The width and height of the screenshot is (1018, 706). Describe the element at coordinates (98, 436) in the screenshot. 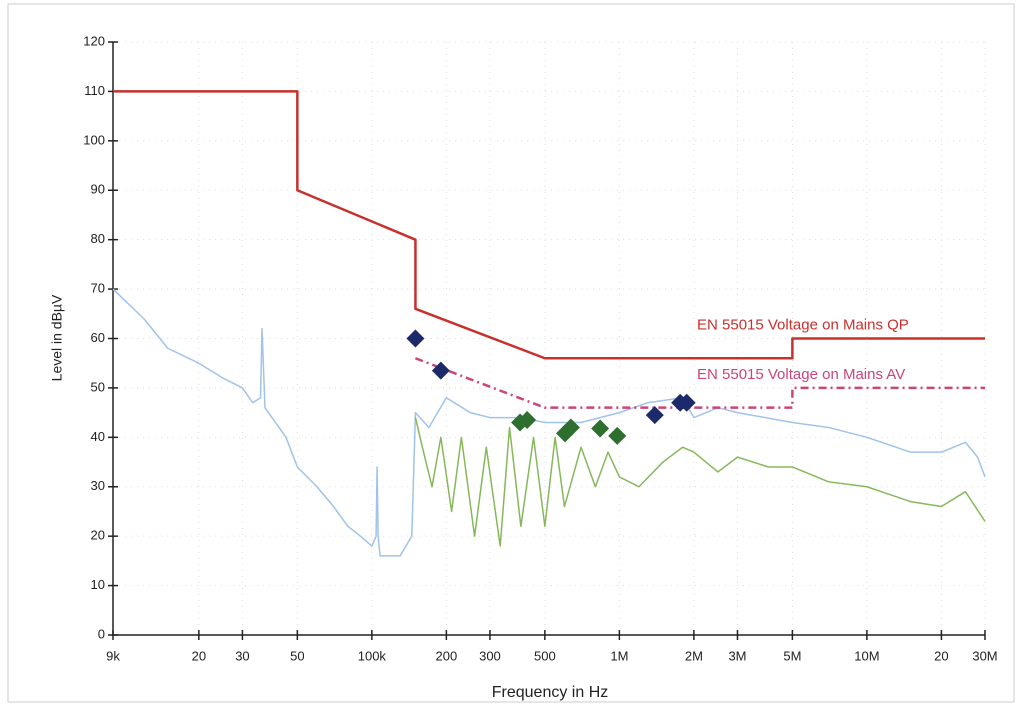

I see `y-tick-label: 40` at that location.